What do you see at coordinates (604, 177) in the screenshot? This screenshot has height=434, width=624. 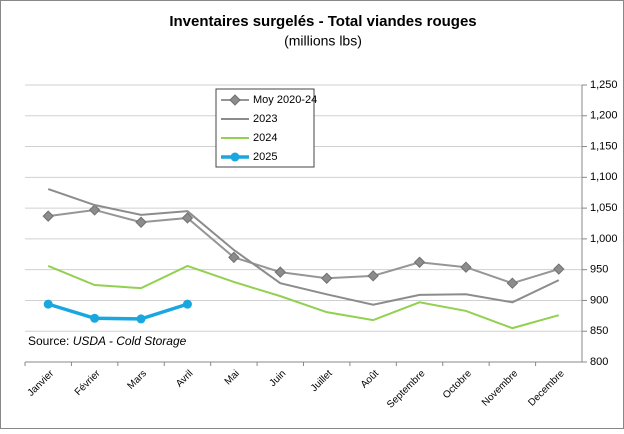 I see `y-tick-label: 1,100` at bounding box center [604, 177].